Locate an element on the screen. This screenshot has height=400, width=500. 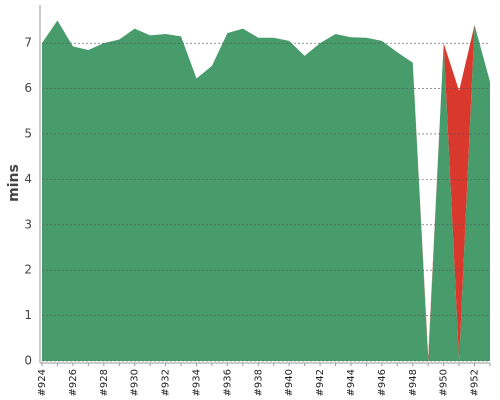
y-axis-label: mins is located at coordinates (14, 183).